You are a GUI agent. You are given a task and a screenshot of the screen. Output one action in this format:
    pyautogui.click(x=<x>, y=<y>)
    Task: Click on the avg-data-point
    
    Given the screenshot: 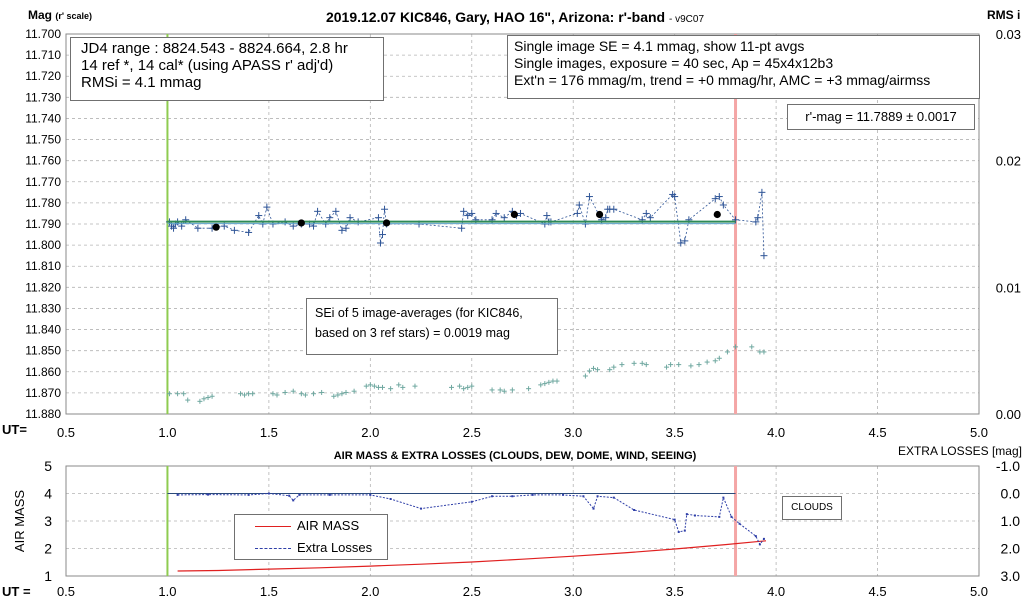 What is the action you would take?
    pyautogui.click(x=216, y=227)
    